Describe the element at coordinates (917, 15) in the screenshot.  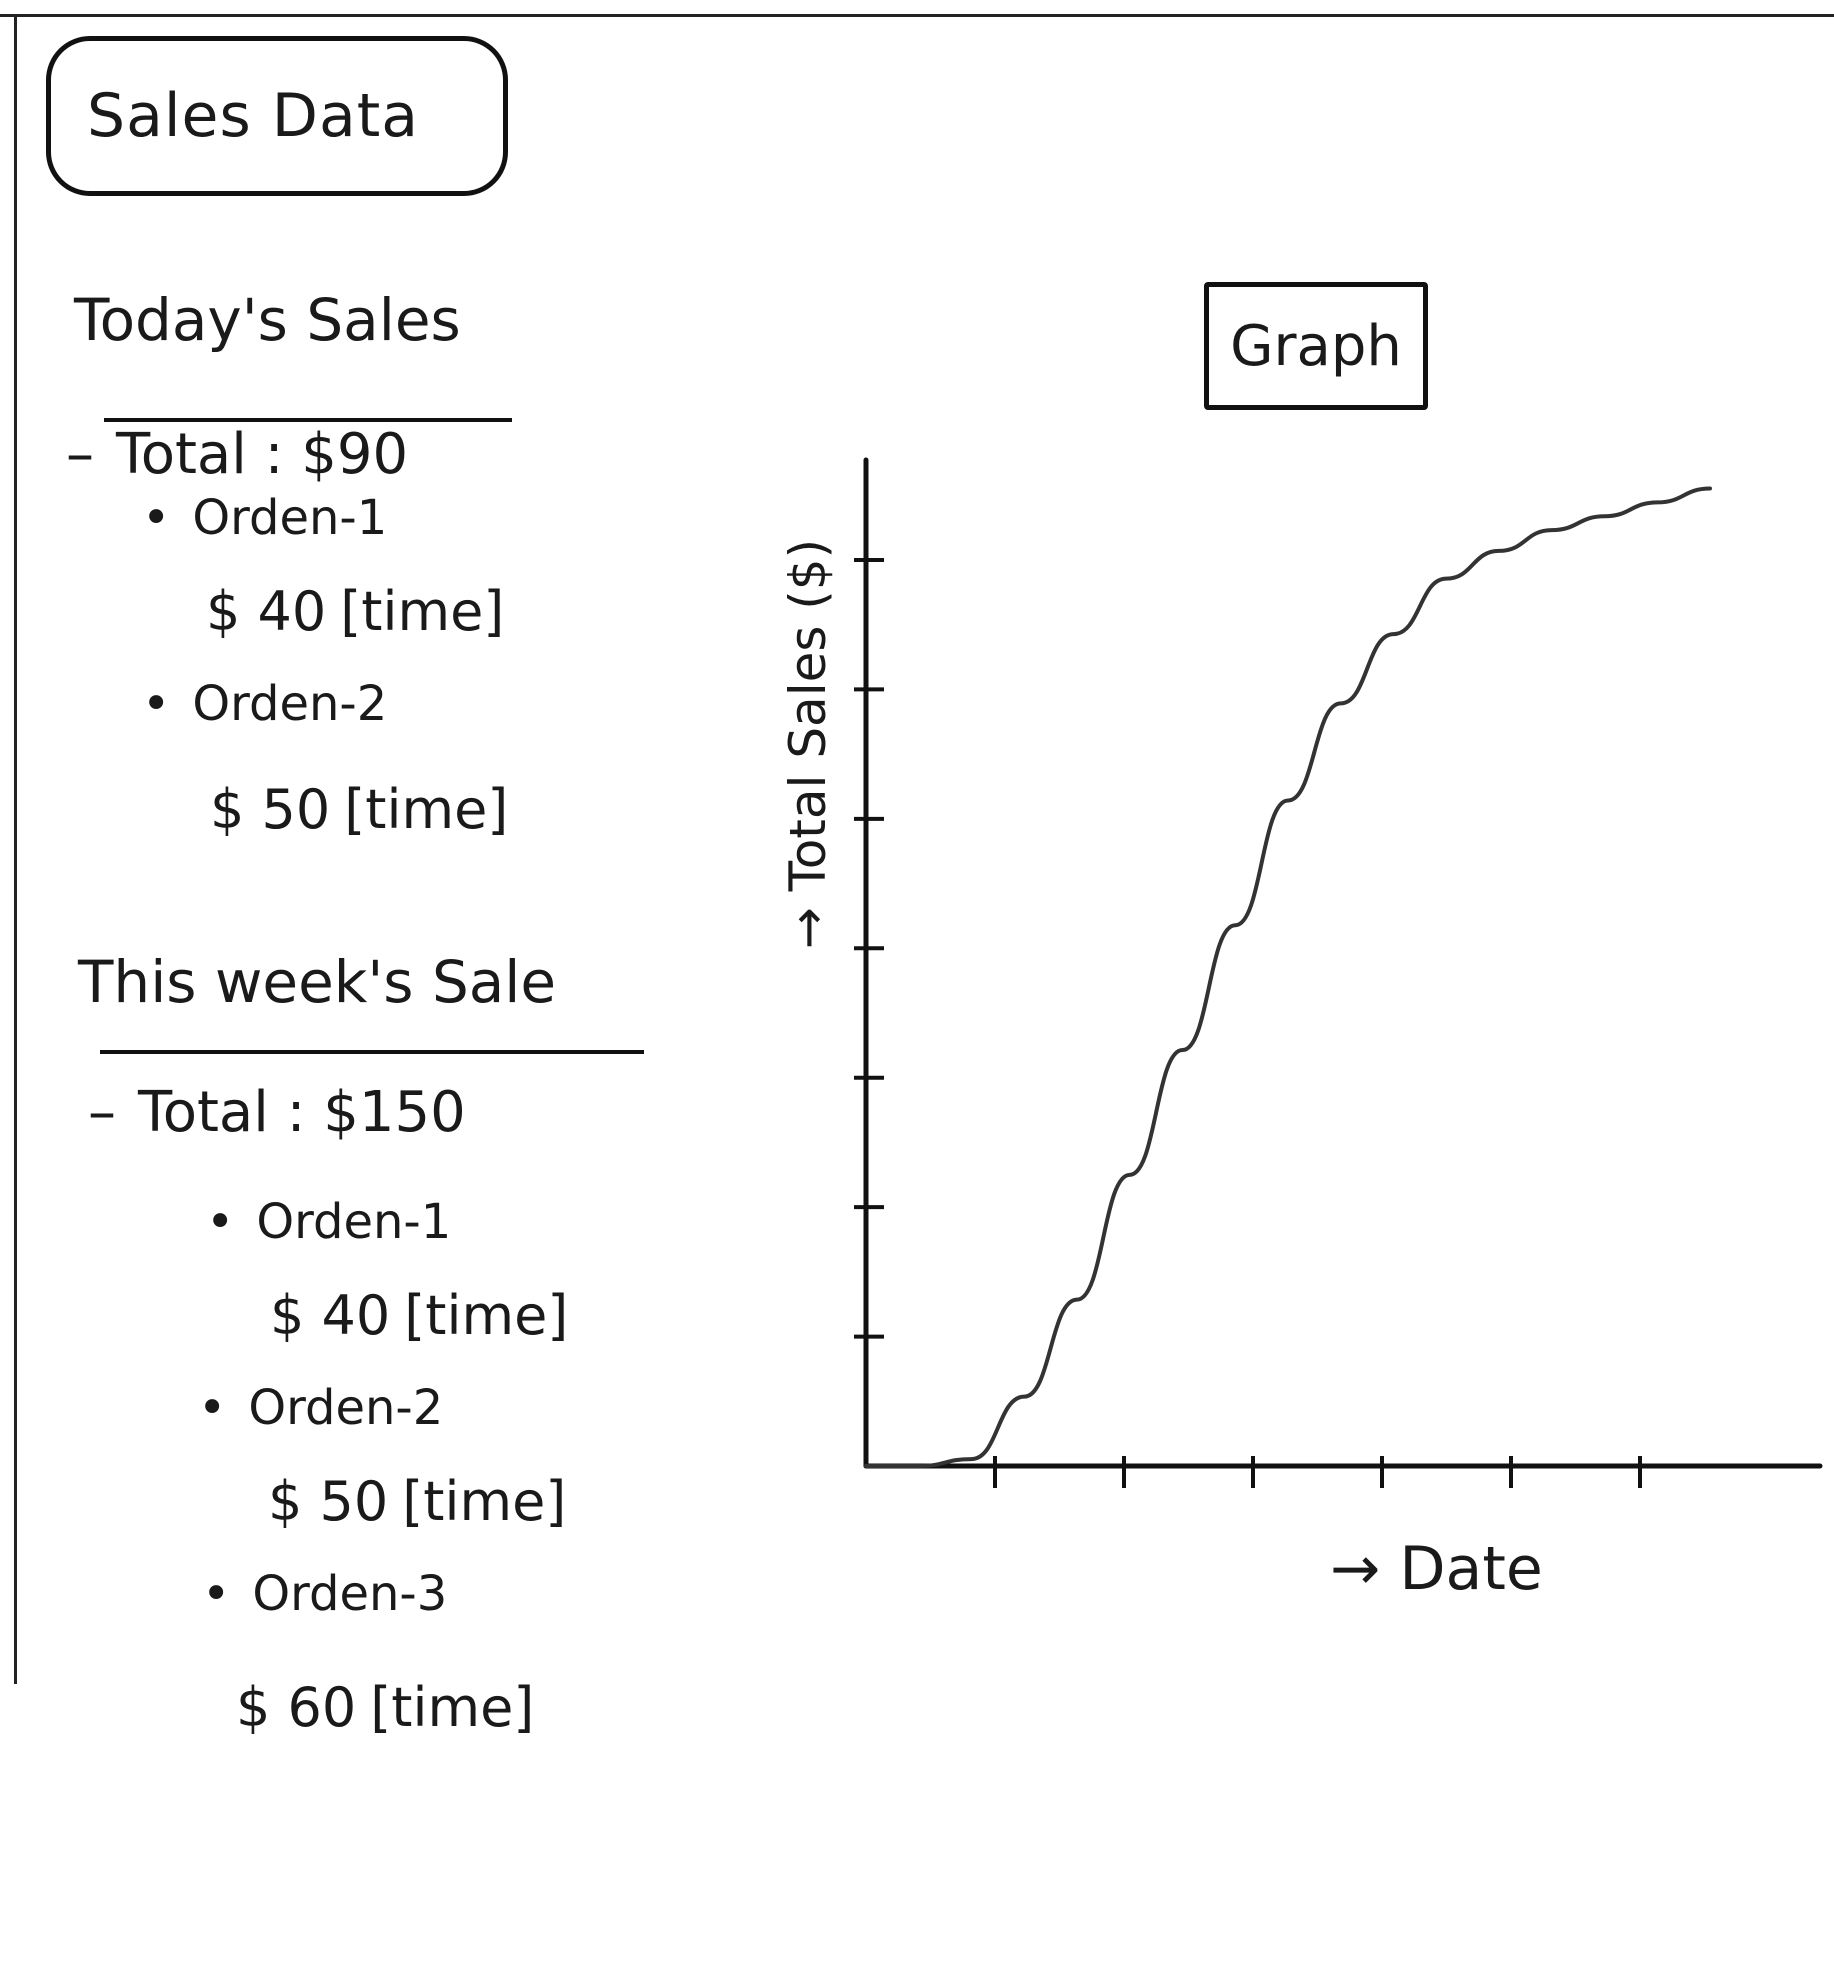
I see `window-frame-top` at that location.